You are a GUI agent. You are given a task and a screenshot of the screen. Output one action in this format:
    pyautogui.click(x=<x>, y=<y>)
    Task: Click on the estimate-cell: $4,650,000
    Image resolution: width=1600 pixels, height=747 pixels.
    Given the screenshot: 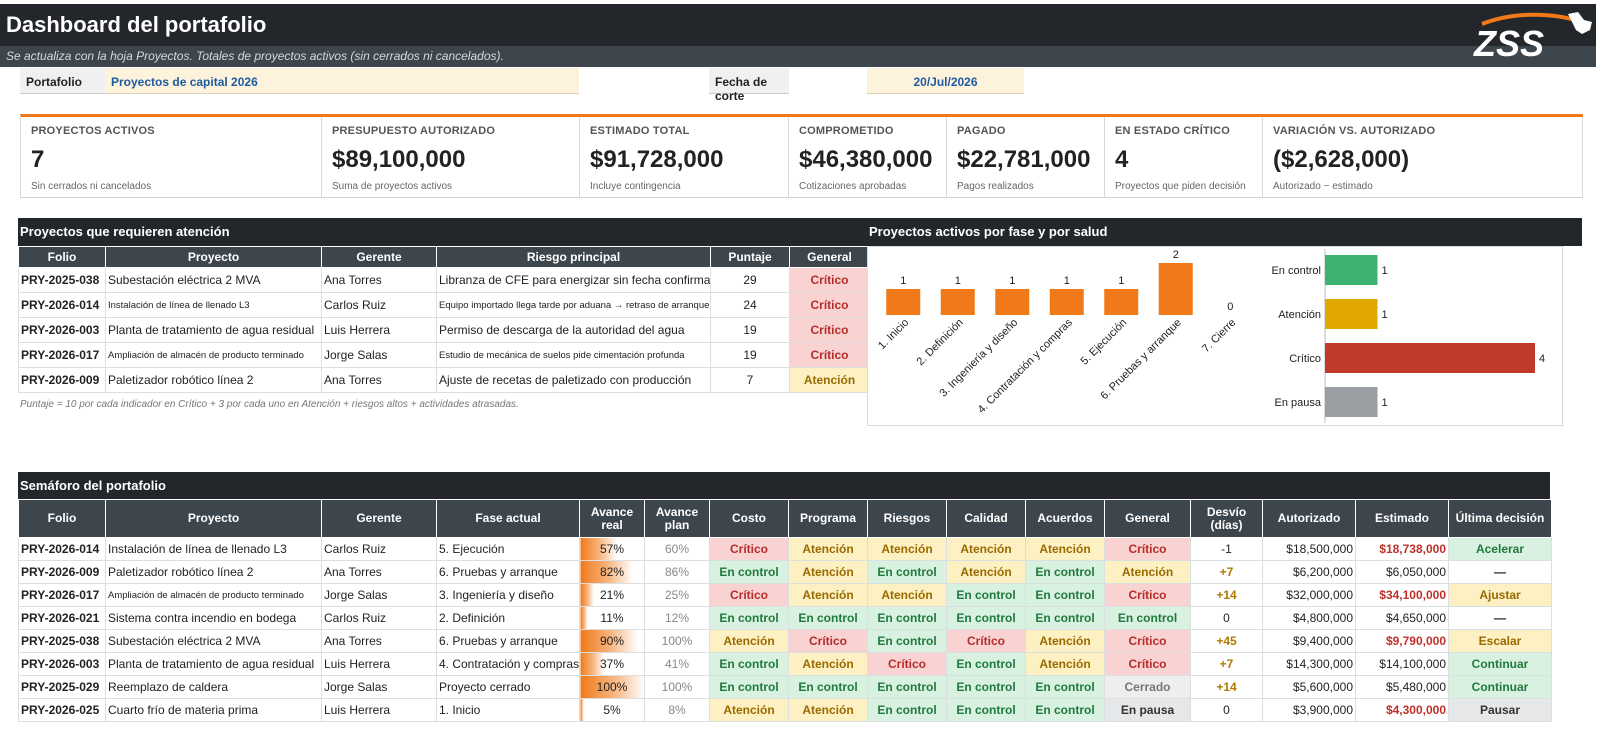 What is the action you would take?
    pyautogui.click(x=1402, y=618)
    